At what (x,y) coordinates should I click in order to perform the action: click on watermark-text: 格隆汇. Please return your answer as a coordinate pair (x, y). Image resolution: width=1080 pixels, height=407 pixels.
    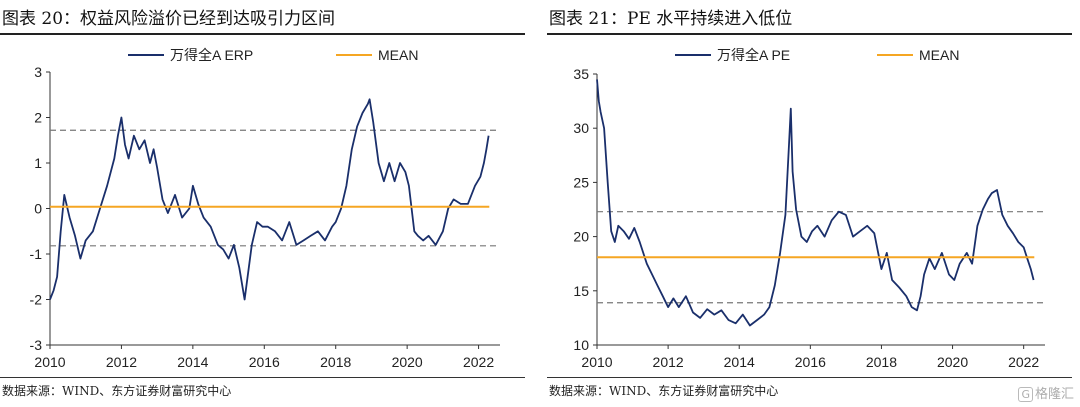
    Looking at the image, I should click on (1054, 394).